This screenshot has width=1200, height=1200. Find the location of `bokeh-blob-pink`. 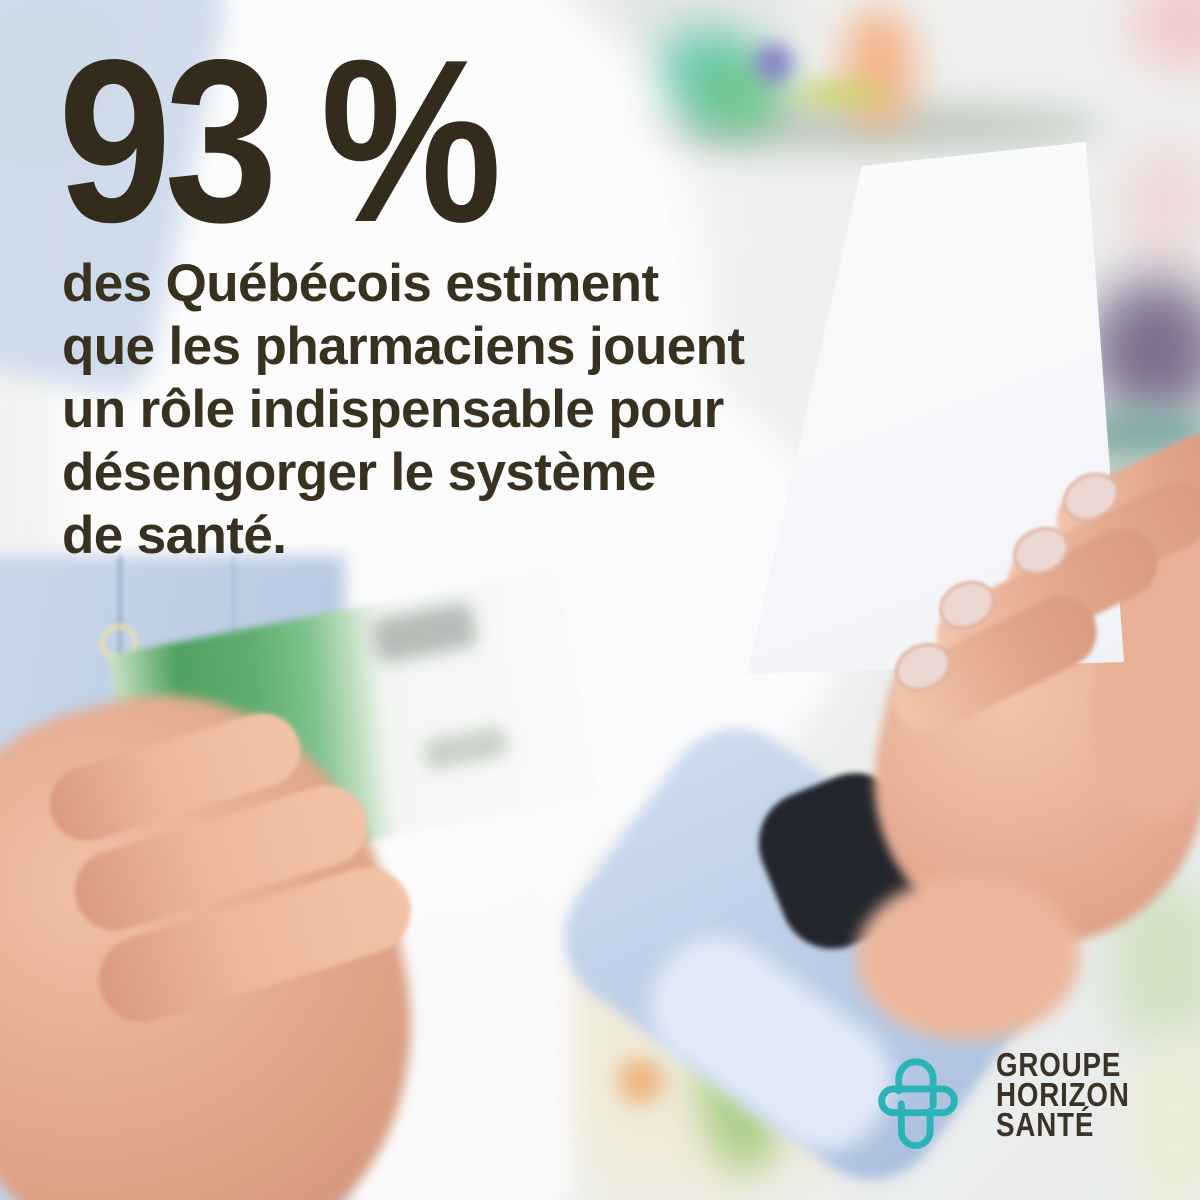

bokeh-blob-pink is located at coordinates (1164, 35).